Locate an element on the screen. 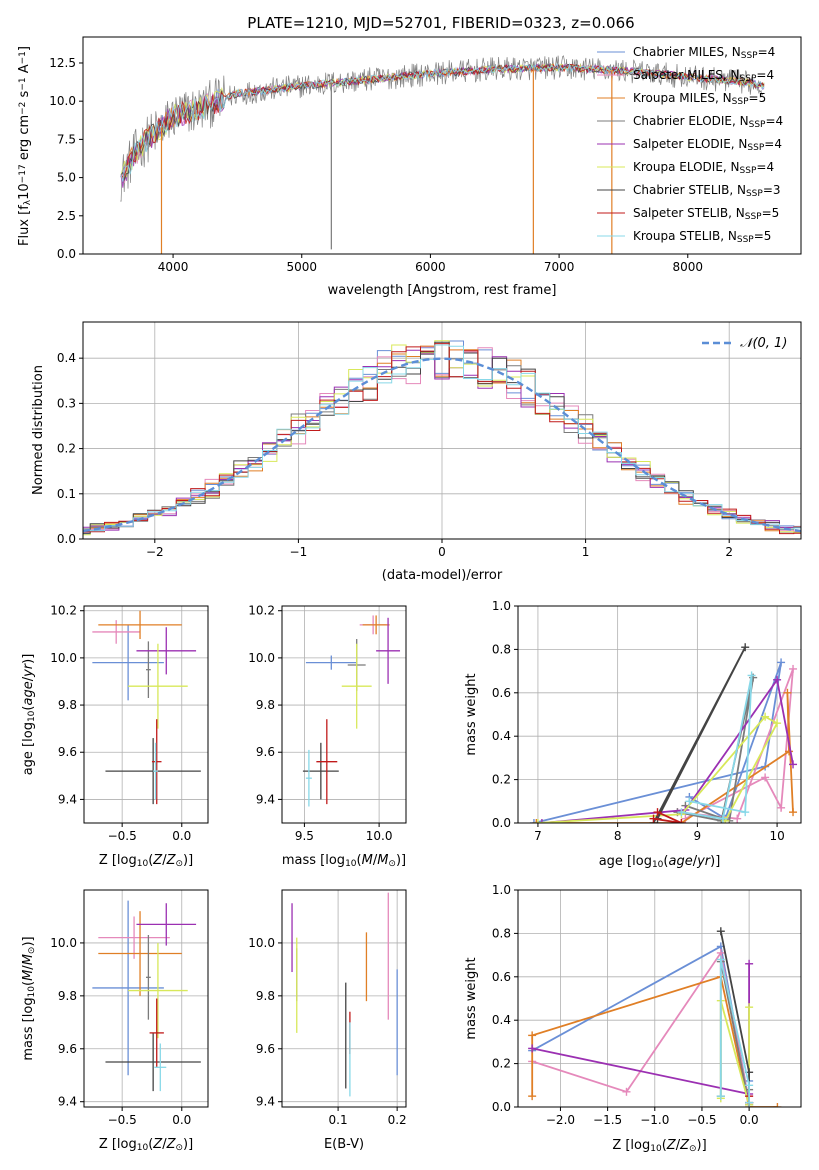 The height and width of the screenshot is (1170, 819). histogram-salpeter-elodie is located at coordinates (442, 440).